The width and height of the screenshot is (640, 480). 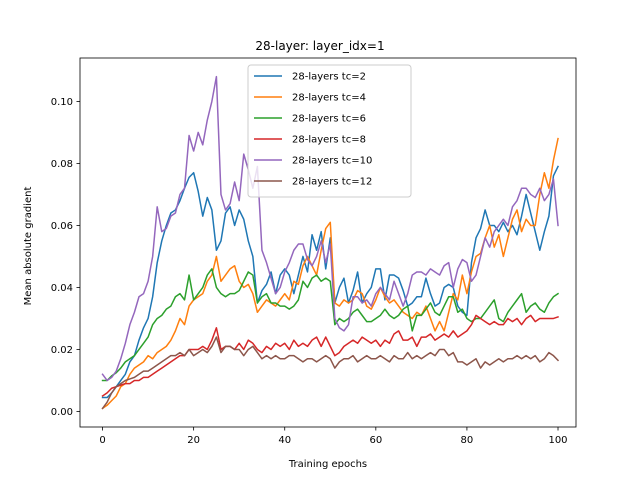 I want to click on x-tick-label: 40, so click(x=284, y=440).